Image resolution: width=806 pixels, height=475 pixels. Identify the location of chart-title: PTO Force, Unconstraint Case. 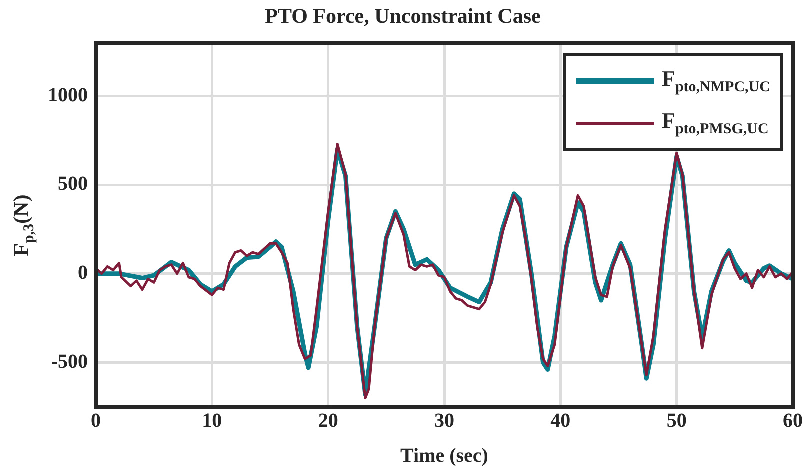
(403, 16).